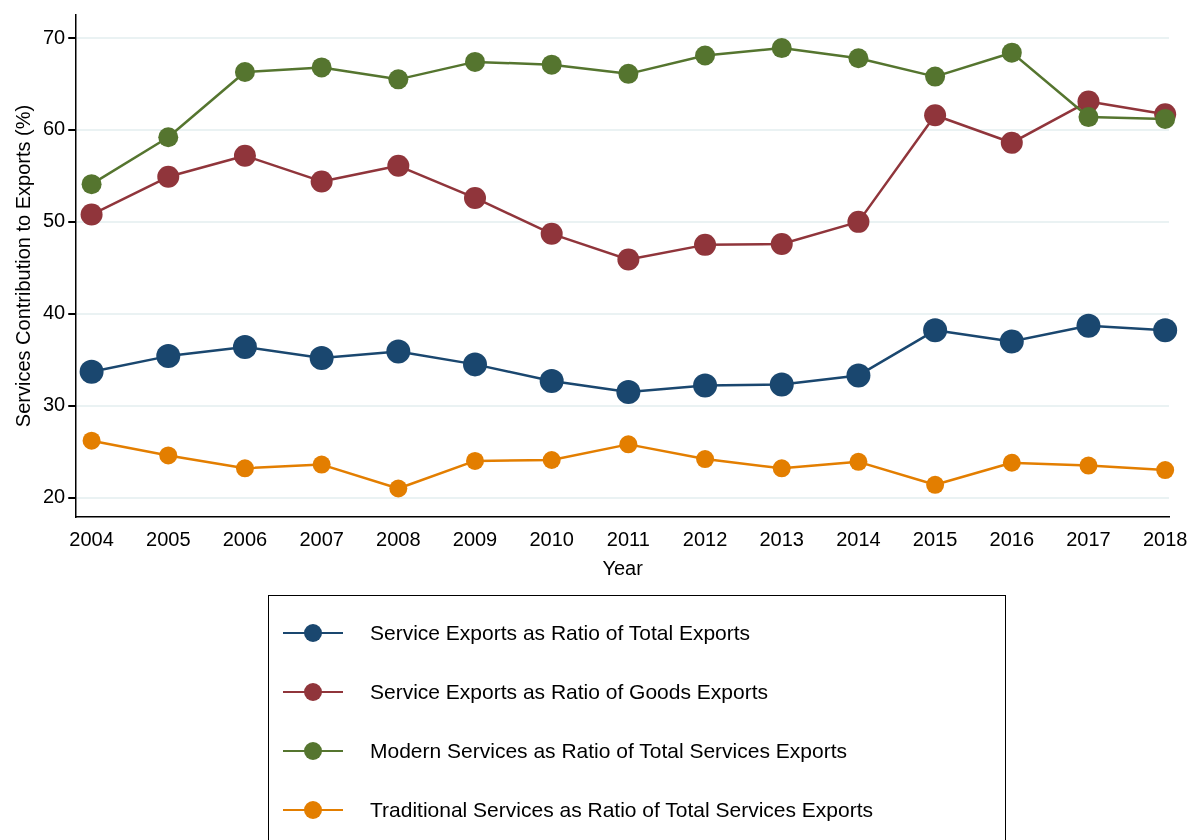 The width and height of the screenshot is (1199, 840). I want to click on x-tick-label: 2004, so click(91, 538).